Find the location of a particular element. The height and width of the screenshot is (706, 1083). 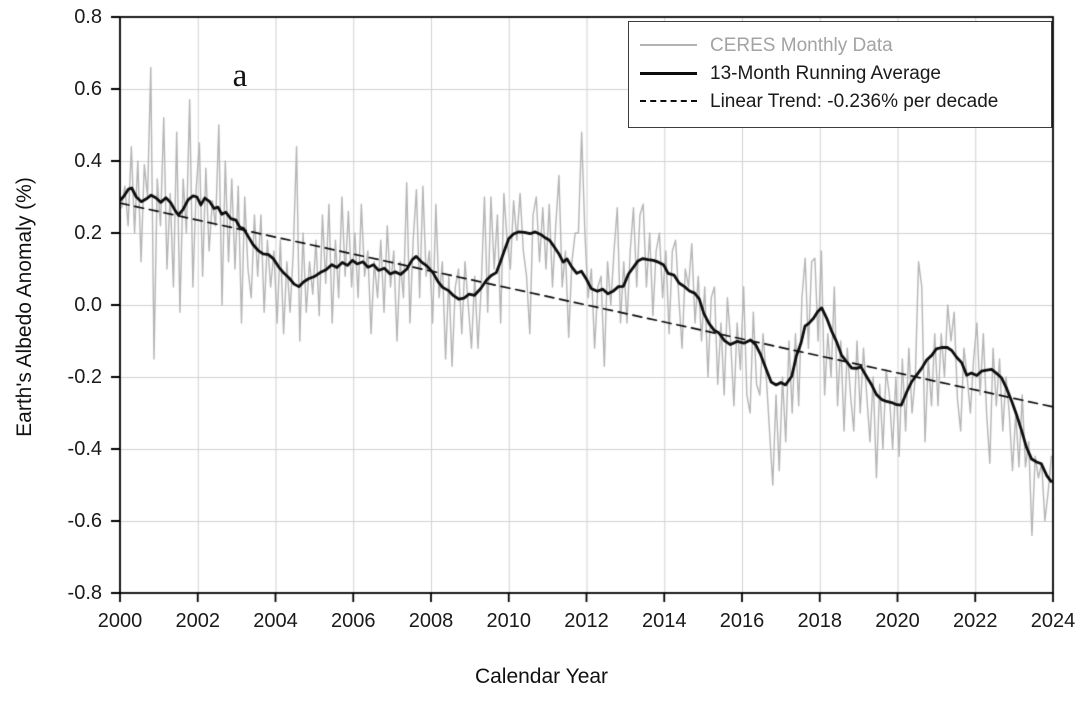

x-tick-label: 2000 is located at coordinates (120, 621).